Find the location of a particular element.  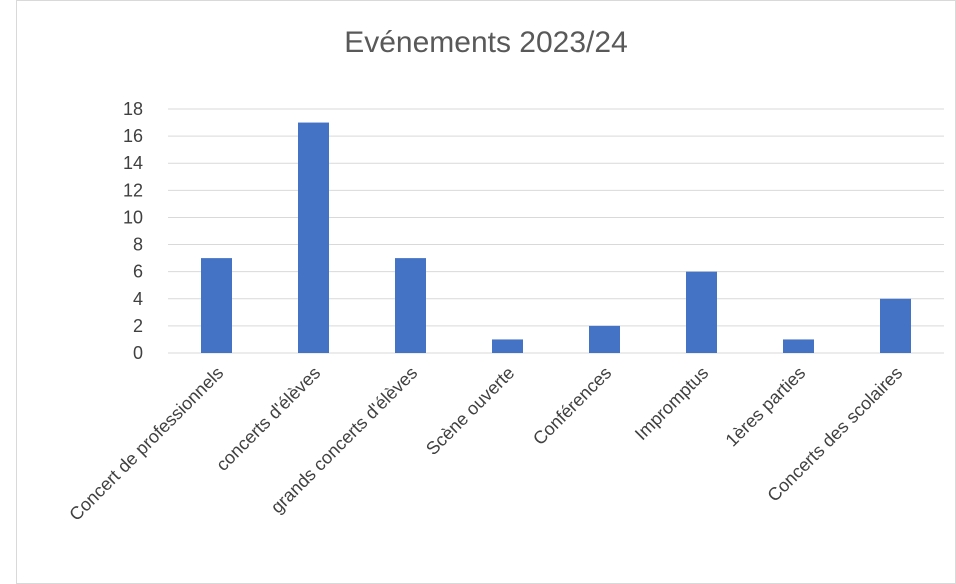

y-tick-label: 10 is located at coordinates (133, 217).